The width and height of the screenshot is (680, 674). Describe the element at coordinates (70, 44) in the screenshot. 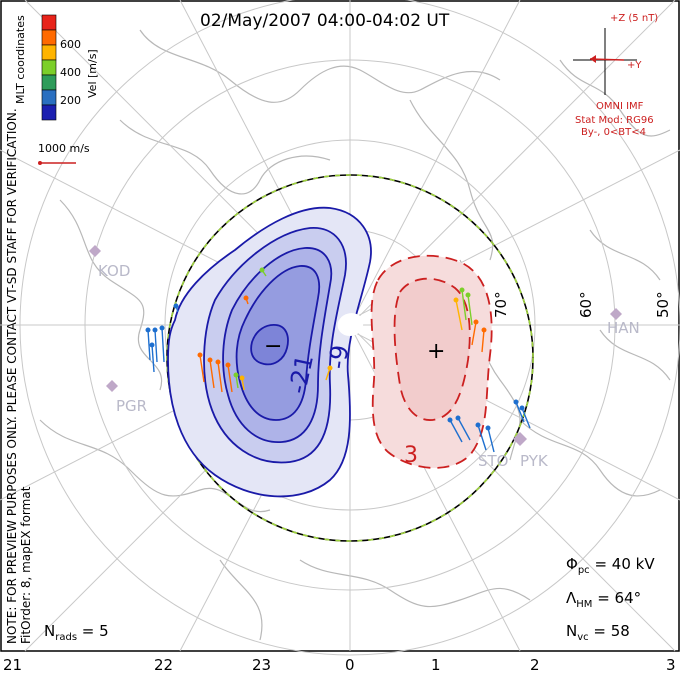

I see `colorbar-tick-600: 600` at that location.